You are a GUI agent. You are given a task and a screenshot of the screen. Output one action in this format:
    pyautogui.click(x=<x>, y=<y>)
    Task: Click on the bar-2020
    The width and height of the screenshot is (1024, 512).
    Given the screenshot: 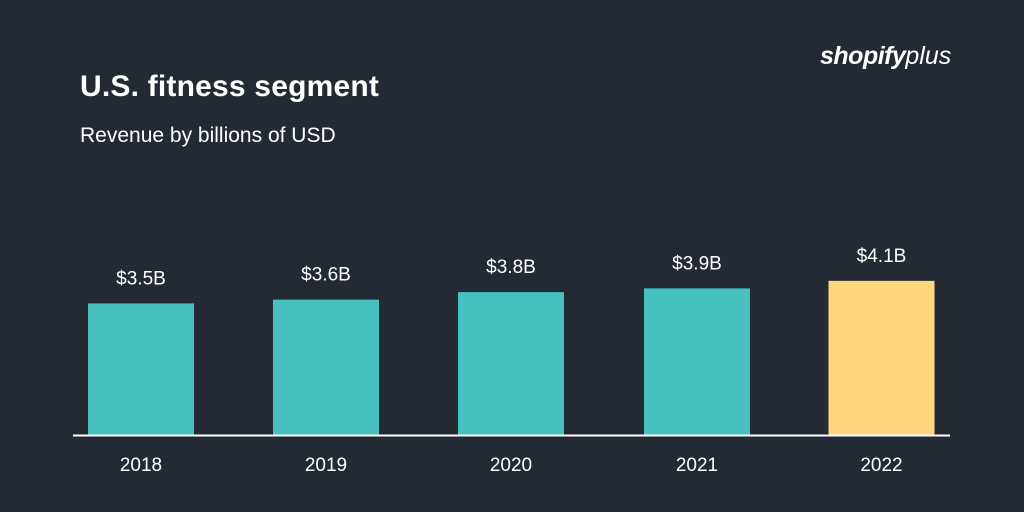 What is the action you would take?
    pyautogui.click(x=511, y=363)
    